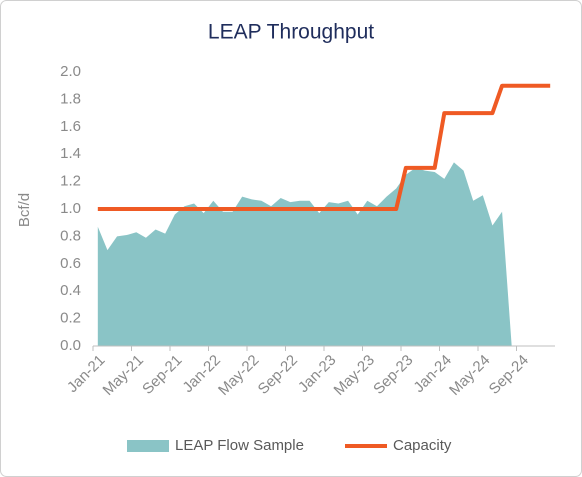 The width and height of the screenshot is (582, 477). Describe the element at coordinates (70, 98) in the screenshot. I see `y-tick-label: 1.8` at that location.